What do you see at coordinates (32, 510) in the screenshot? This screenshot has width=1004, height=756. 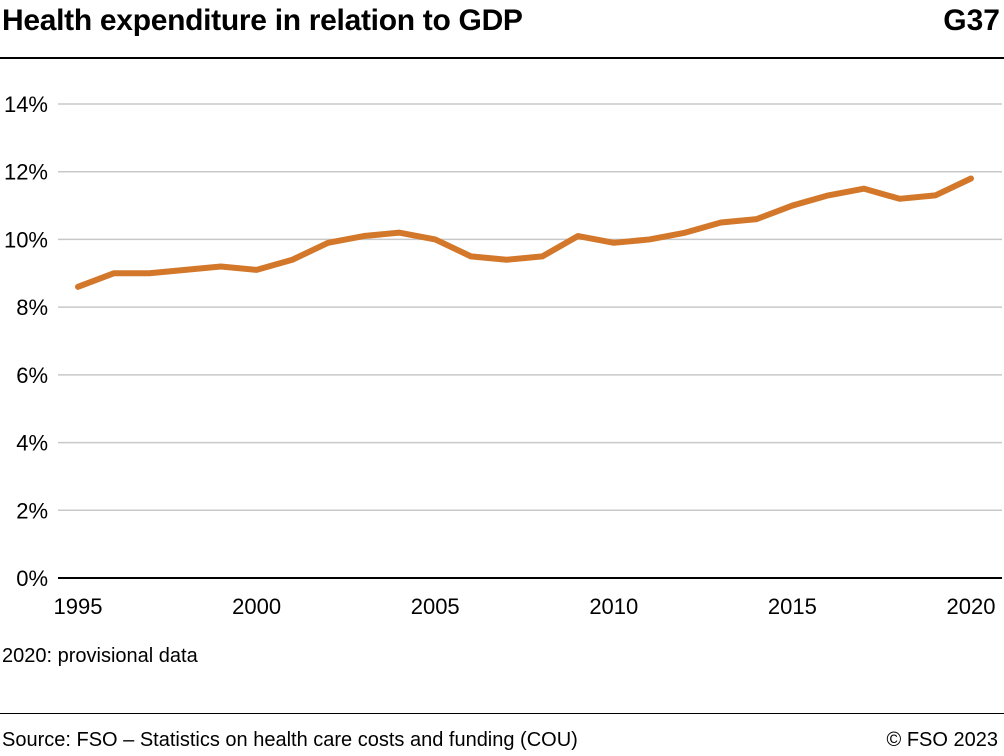 I see `y-tick-label: 2%` at bounding box center [32, 510].